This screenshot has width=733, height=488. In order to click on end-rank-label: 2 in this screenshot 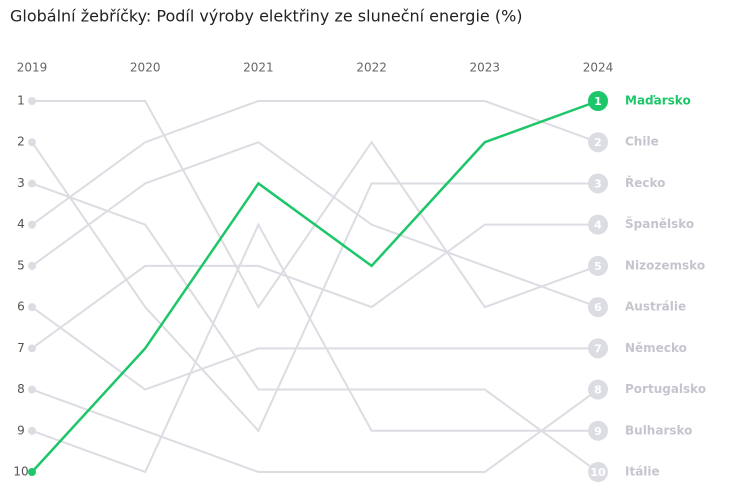, I will do `click(598, 142)`.